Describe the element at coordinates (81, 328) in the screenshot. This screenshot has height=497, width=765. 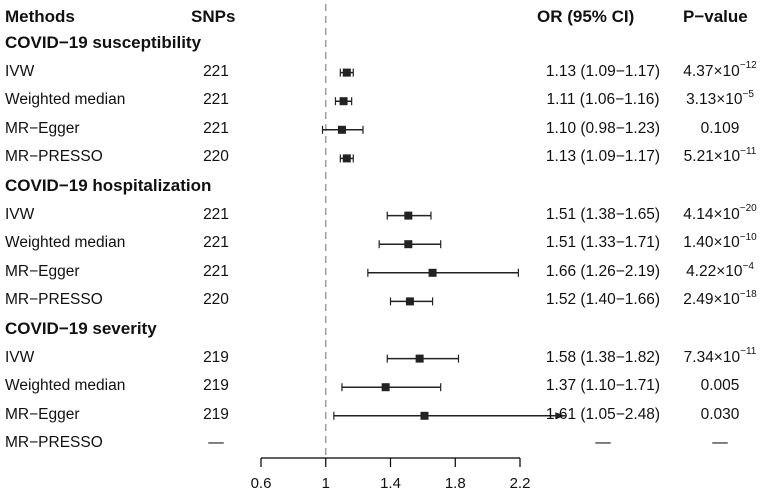
I see `group-title: COVID−19 severity` at that location.